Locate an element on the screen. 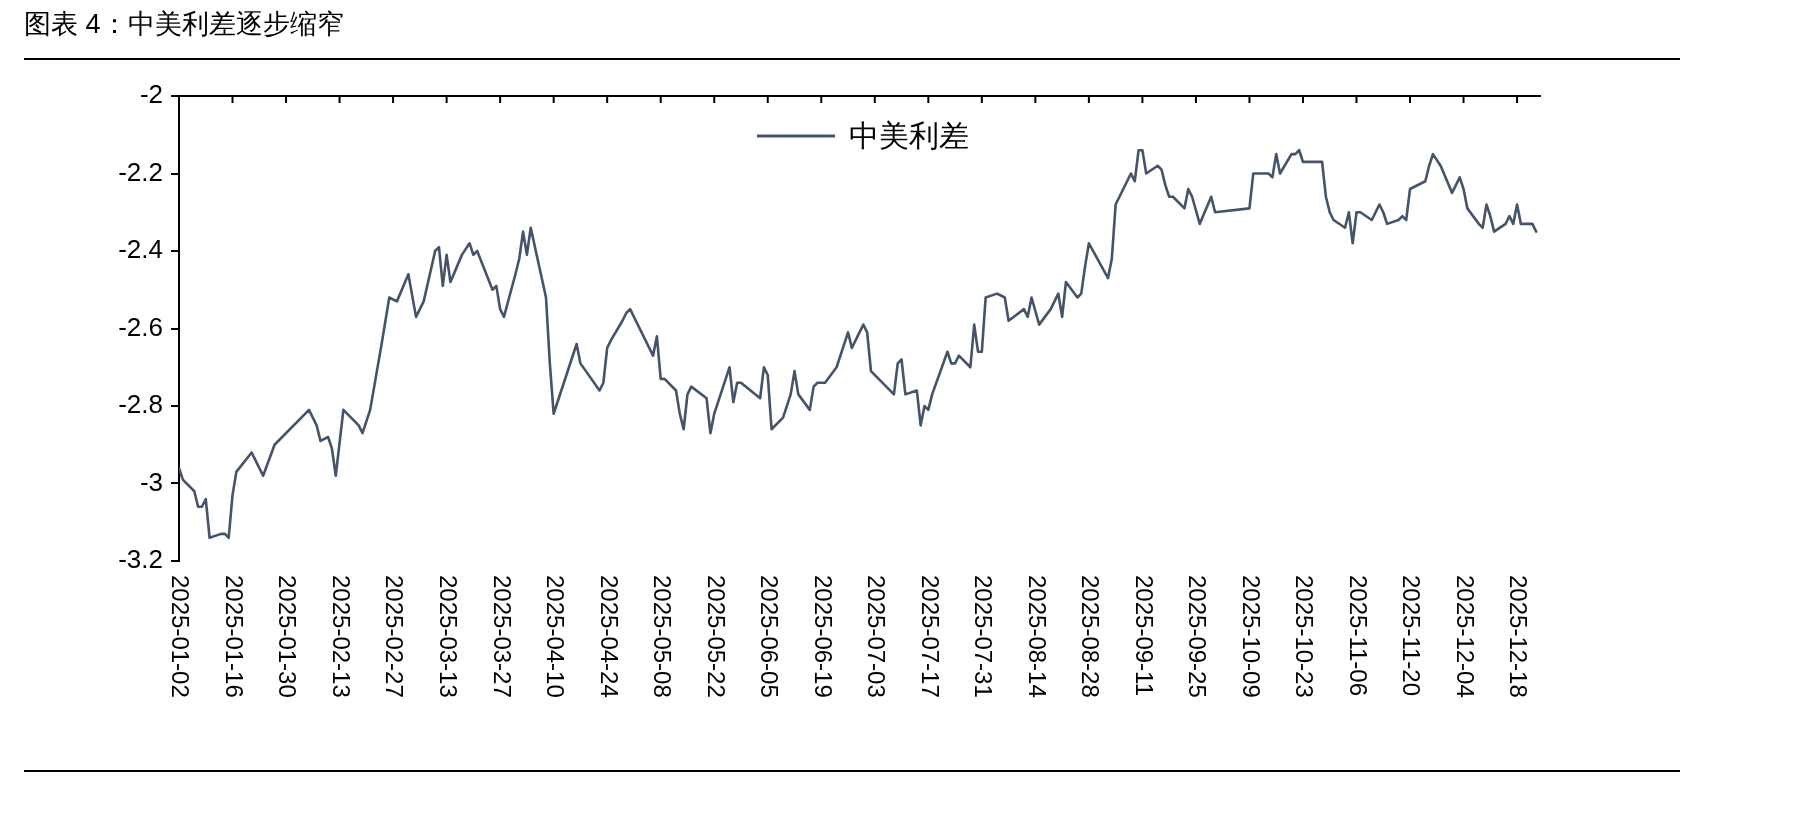 The width and height of the screenshot is (1811, 833). x-tick-label: 2025-07-31 is located at coordinates (984, 636).